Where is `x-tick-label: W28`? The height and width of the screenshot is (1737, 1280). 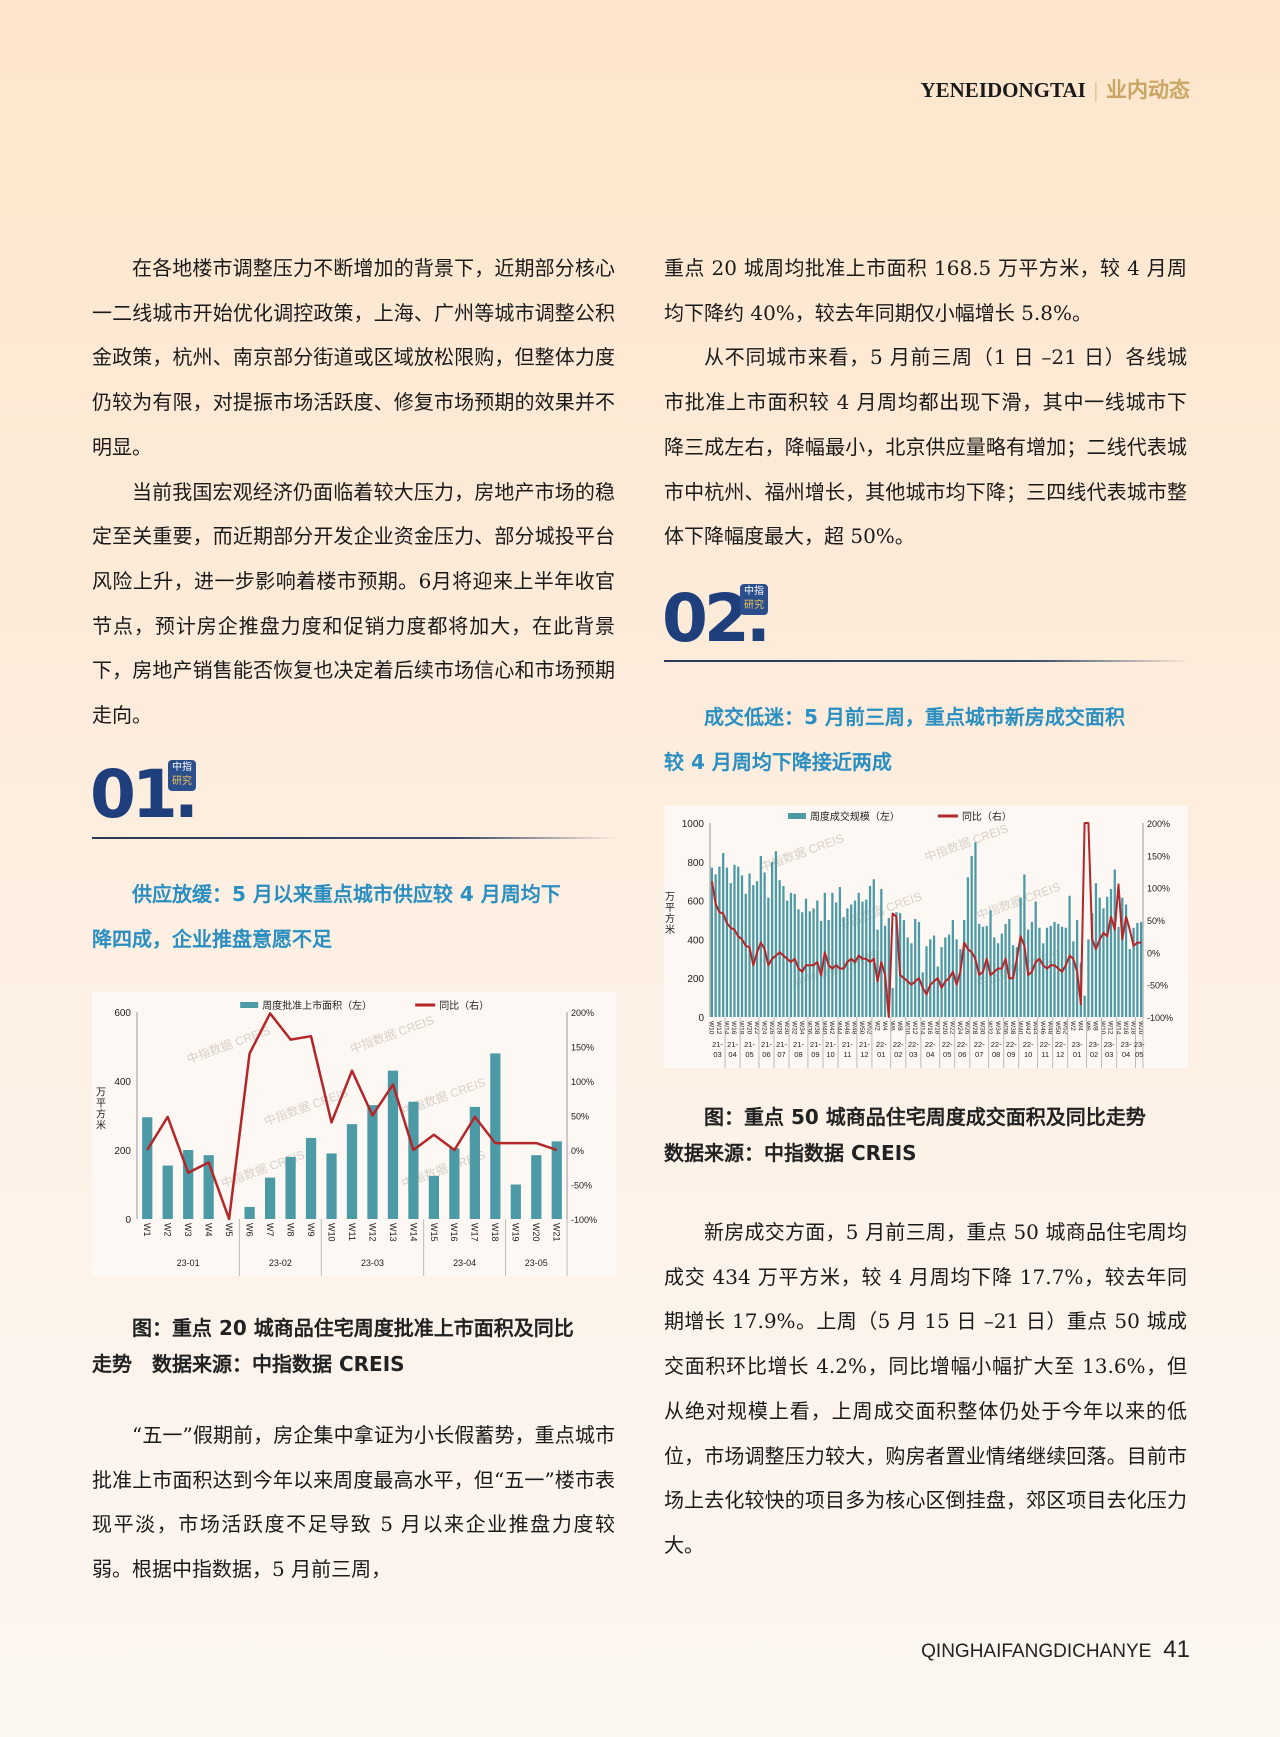 x-tick-label: W28 is located at coordinates (974, 1028).